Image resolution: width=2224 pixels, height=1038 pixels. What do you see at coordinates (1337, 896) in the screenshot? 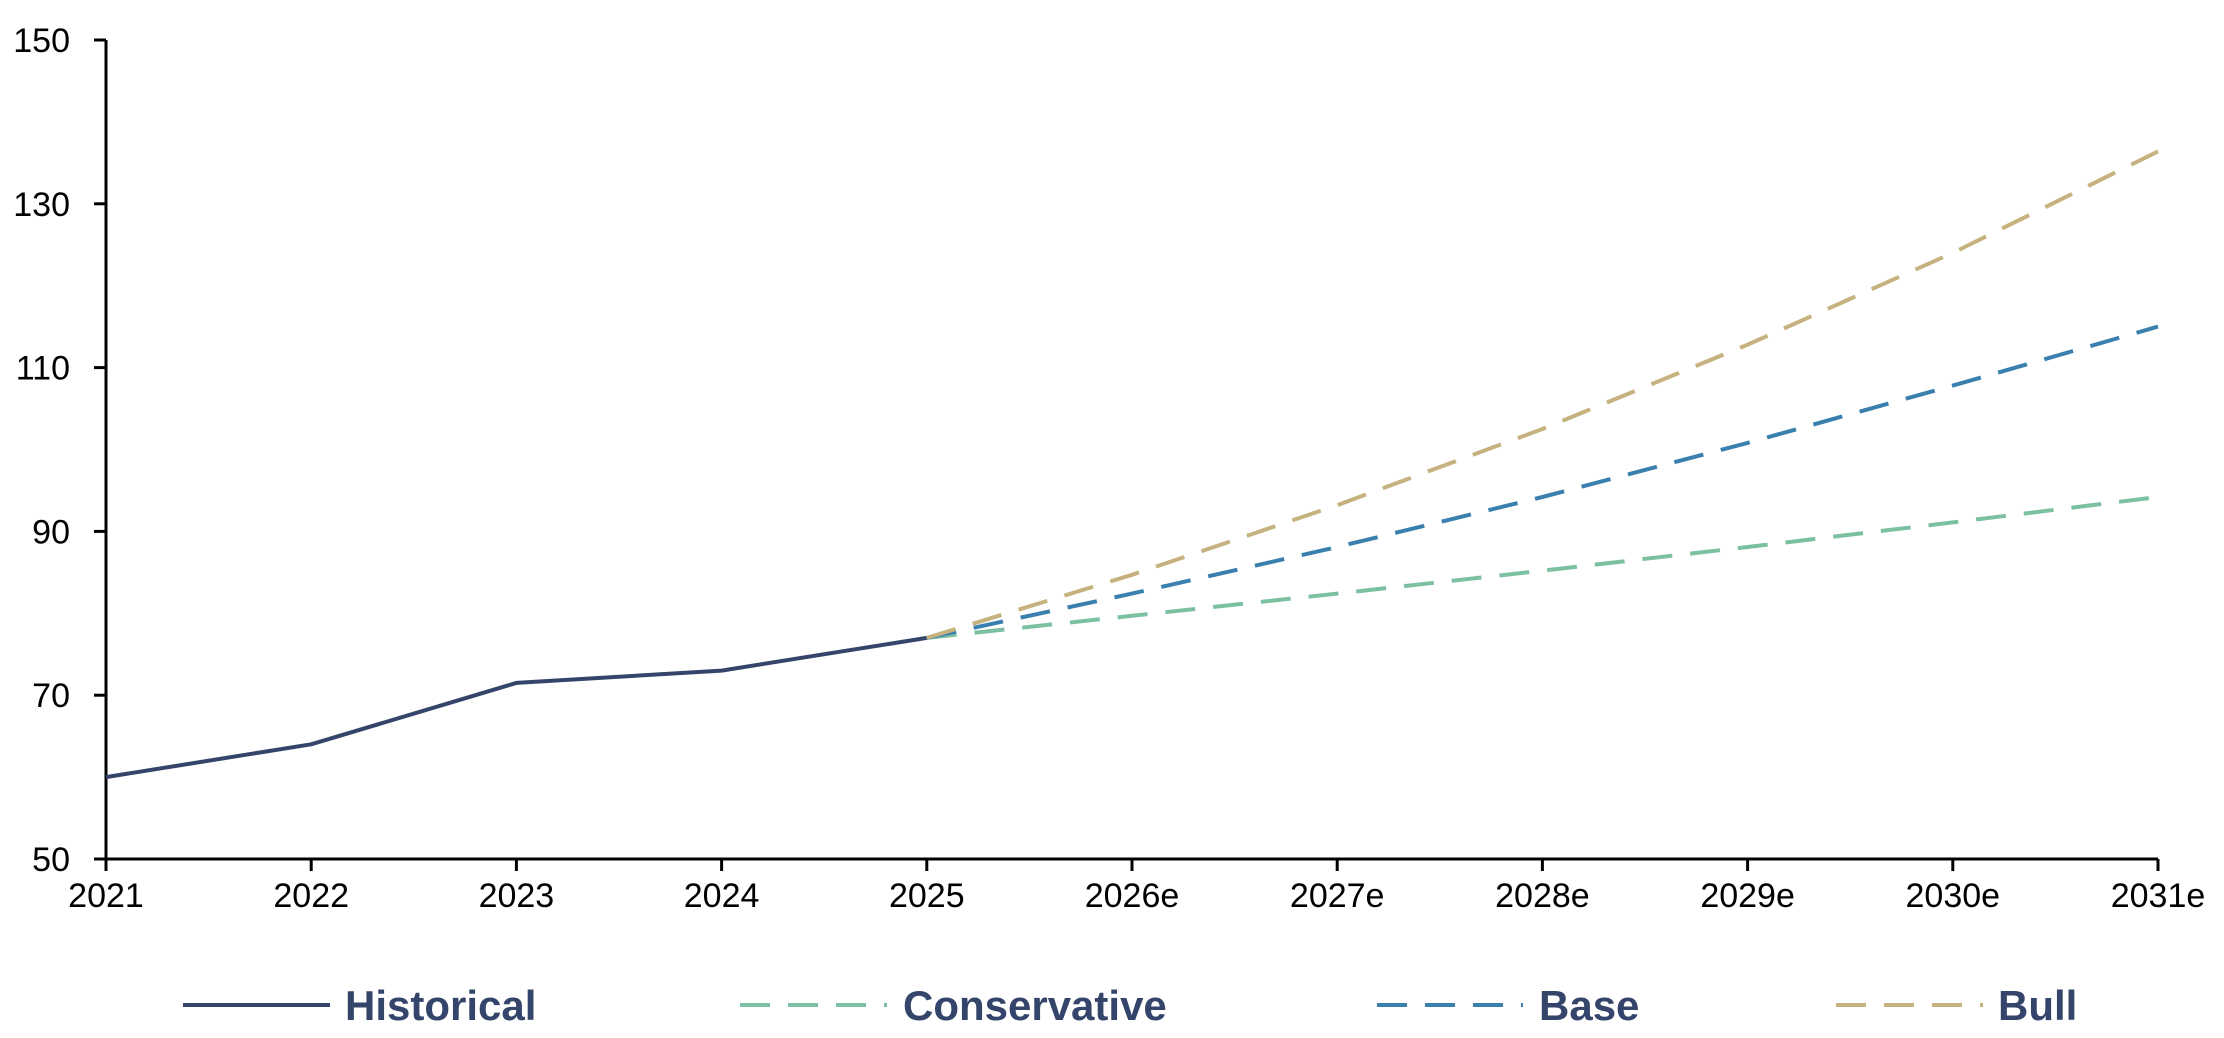
I see `x-tick-label: 2027e` at bounding box center [1337, 896].